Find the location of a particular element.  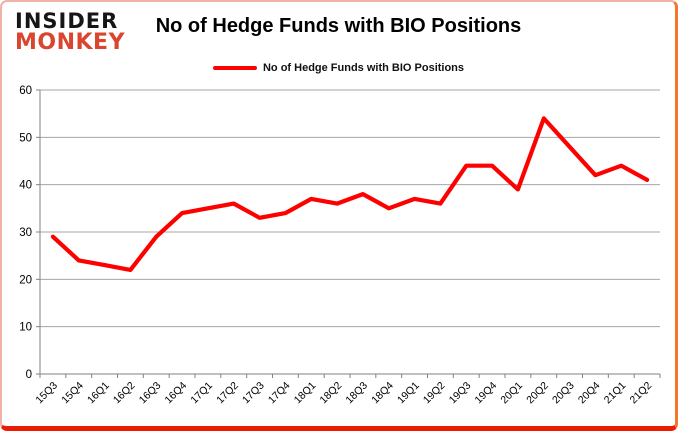

x-axis-label: 20Q4 is located at coordinates (589, 393).